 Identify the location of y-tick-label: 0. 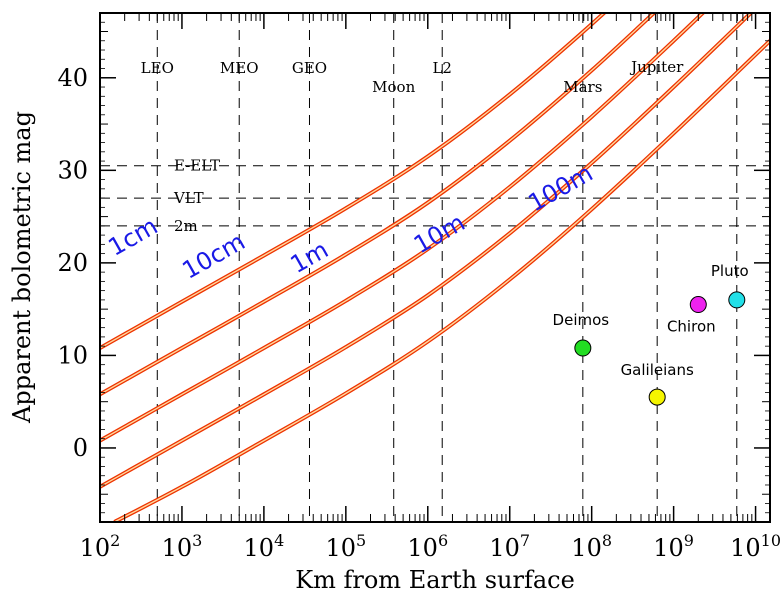
(80, 448).